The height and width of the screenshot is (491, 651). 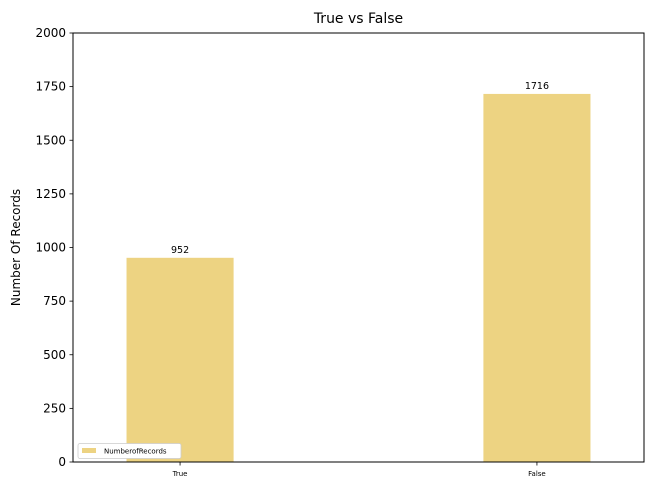 What do you see at coordinates (50, 87) in the screenshot?
I see `y-tick-label: 1750` at bounding box center [50, 87].